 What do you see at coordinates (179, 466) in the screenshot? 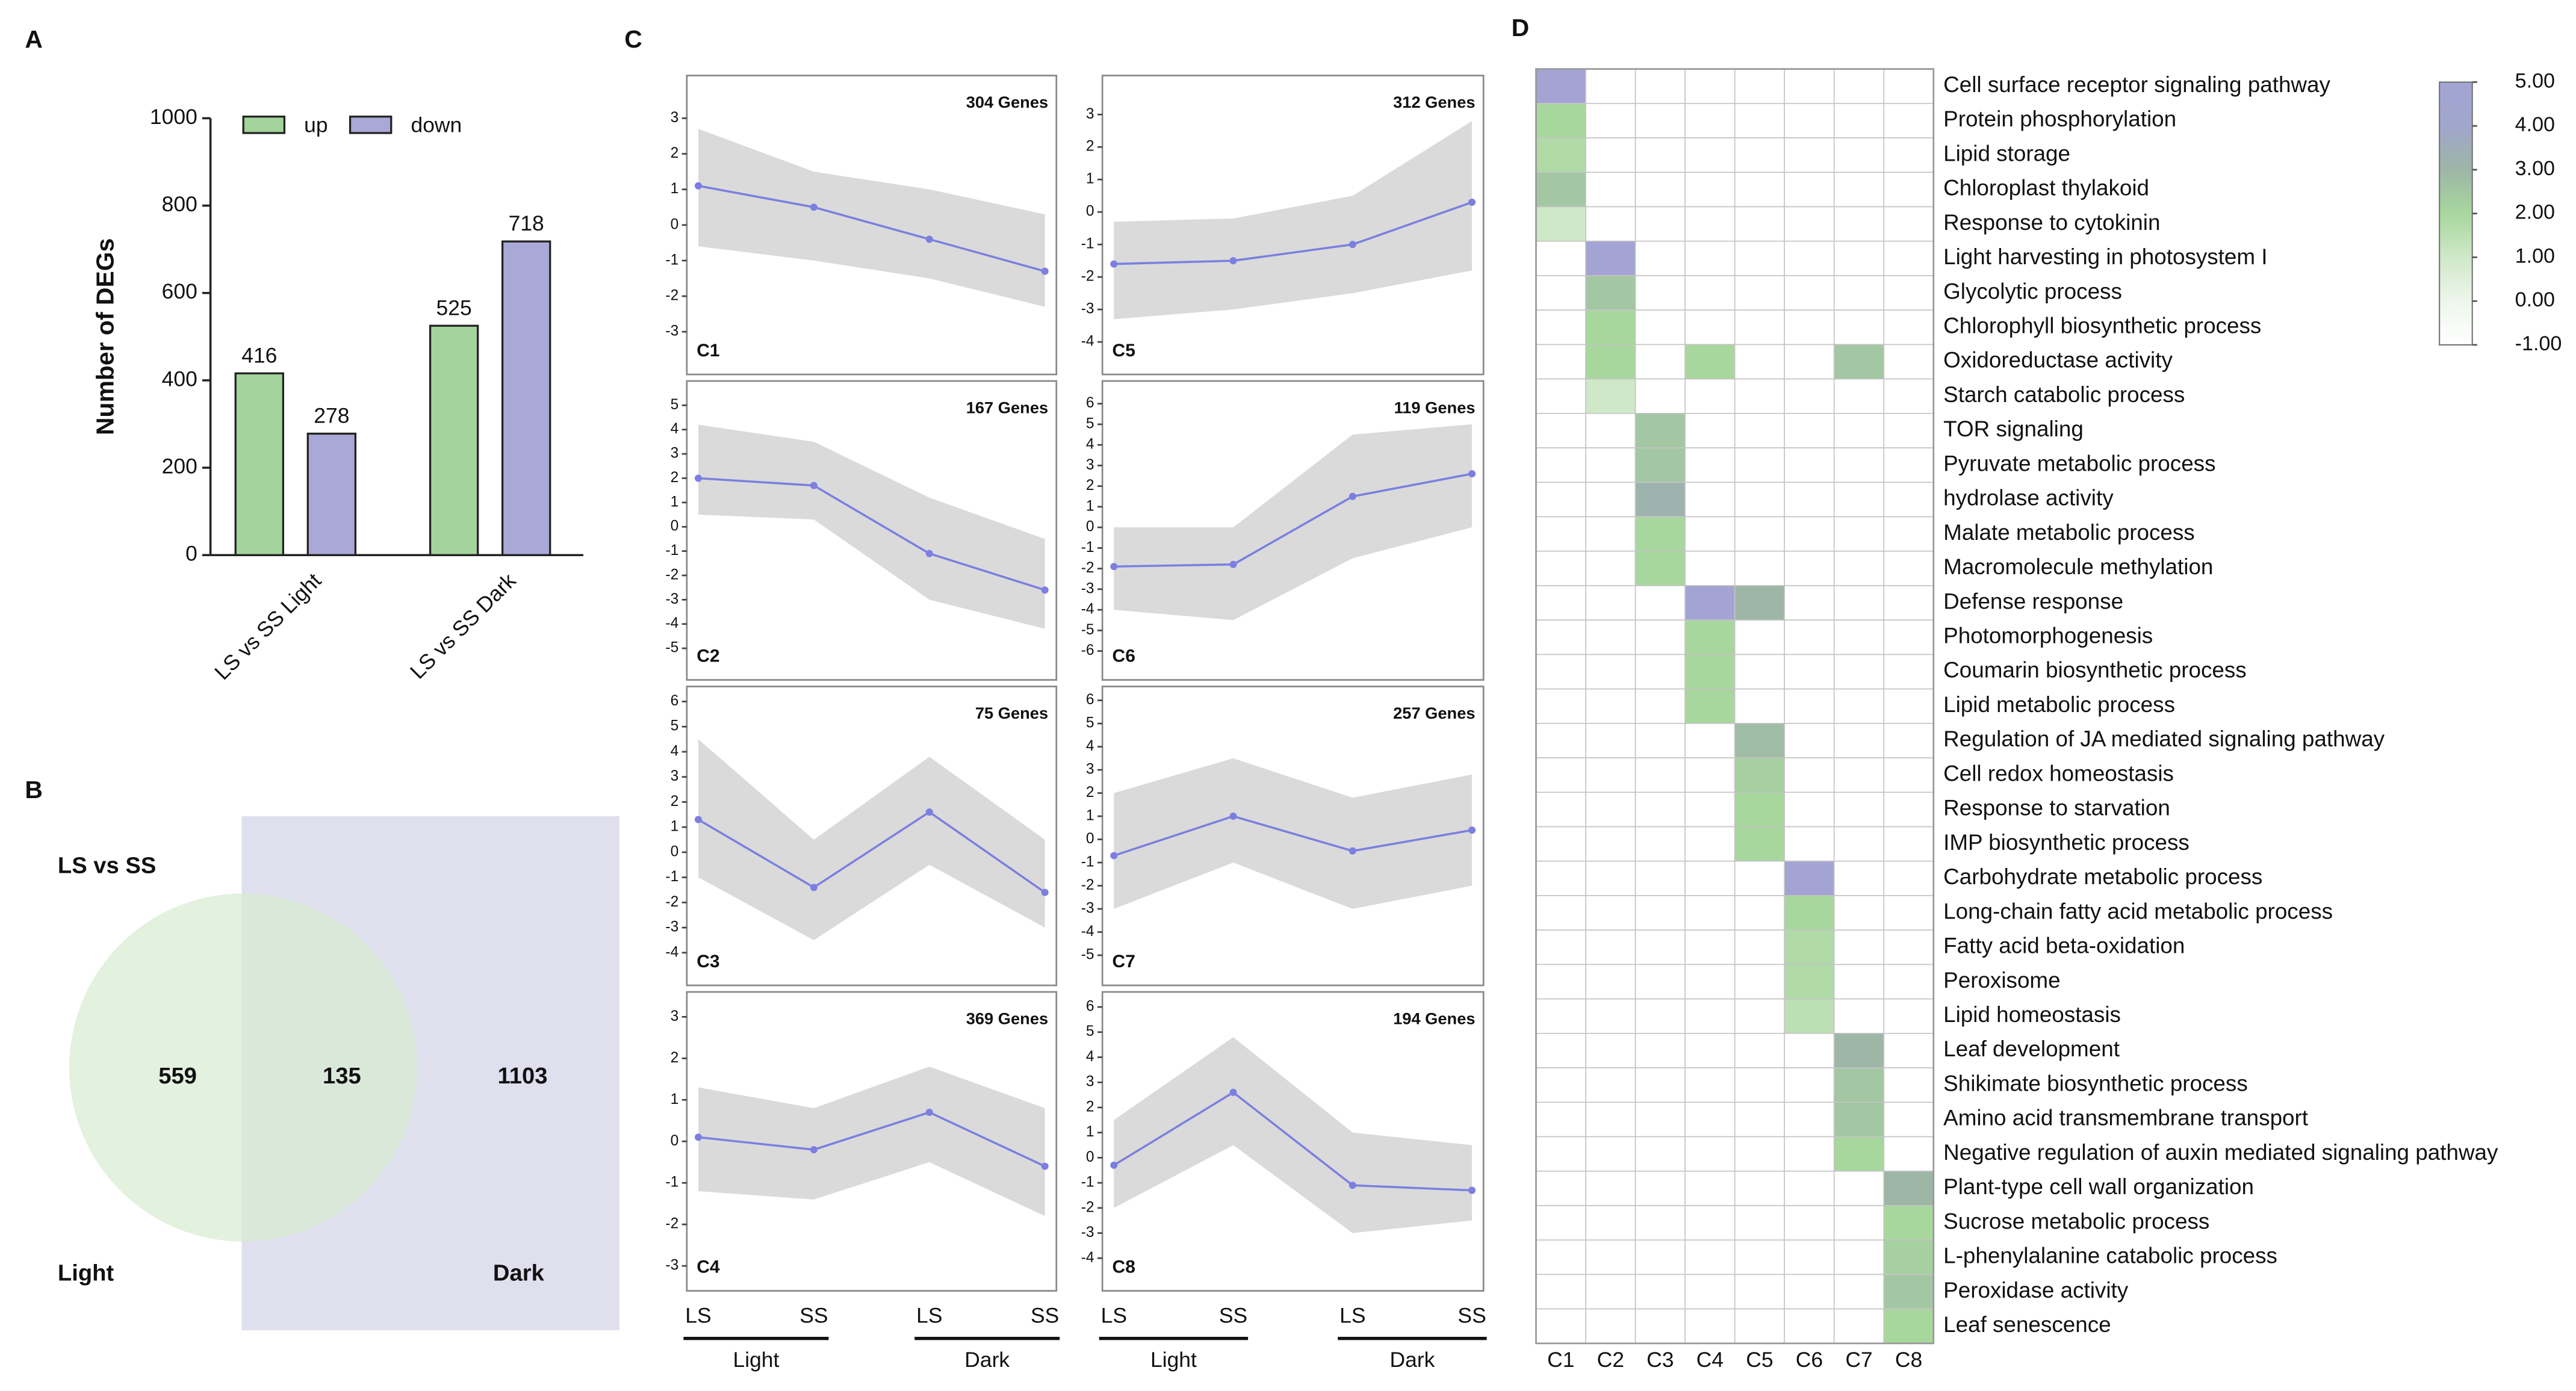
I see `y-tick-label: 200` at bounding box center [179, 466].